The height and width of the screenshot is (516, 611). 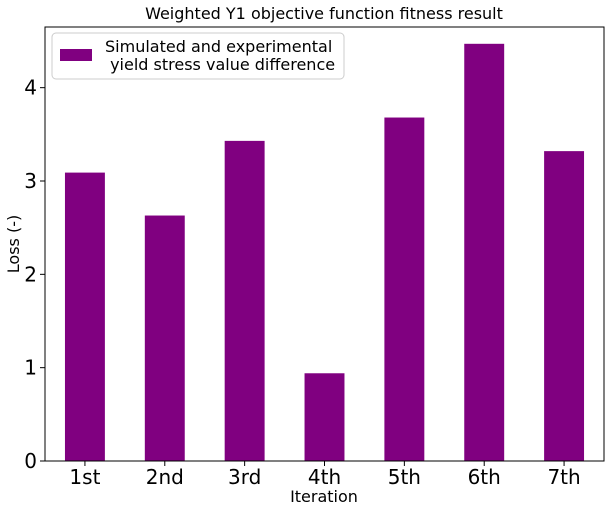 What do you see at coordinates (244, 300) in the screenshot?
I see `bar-3rd` at bounding box center [244, 300].